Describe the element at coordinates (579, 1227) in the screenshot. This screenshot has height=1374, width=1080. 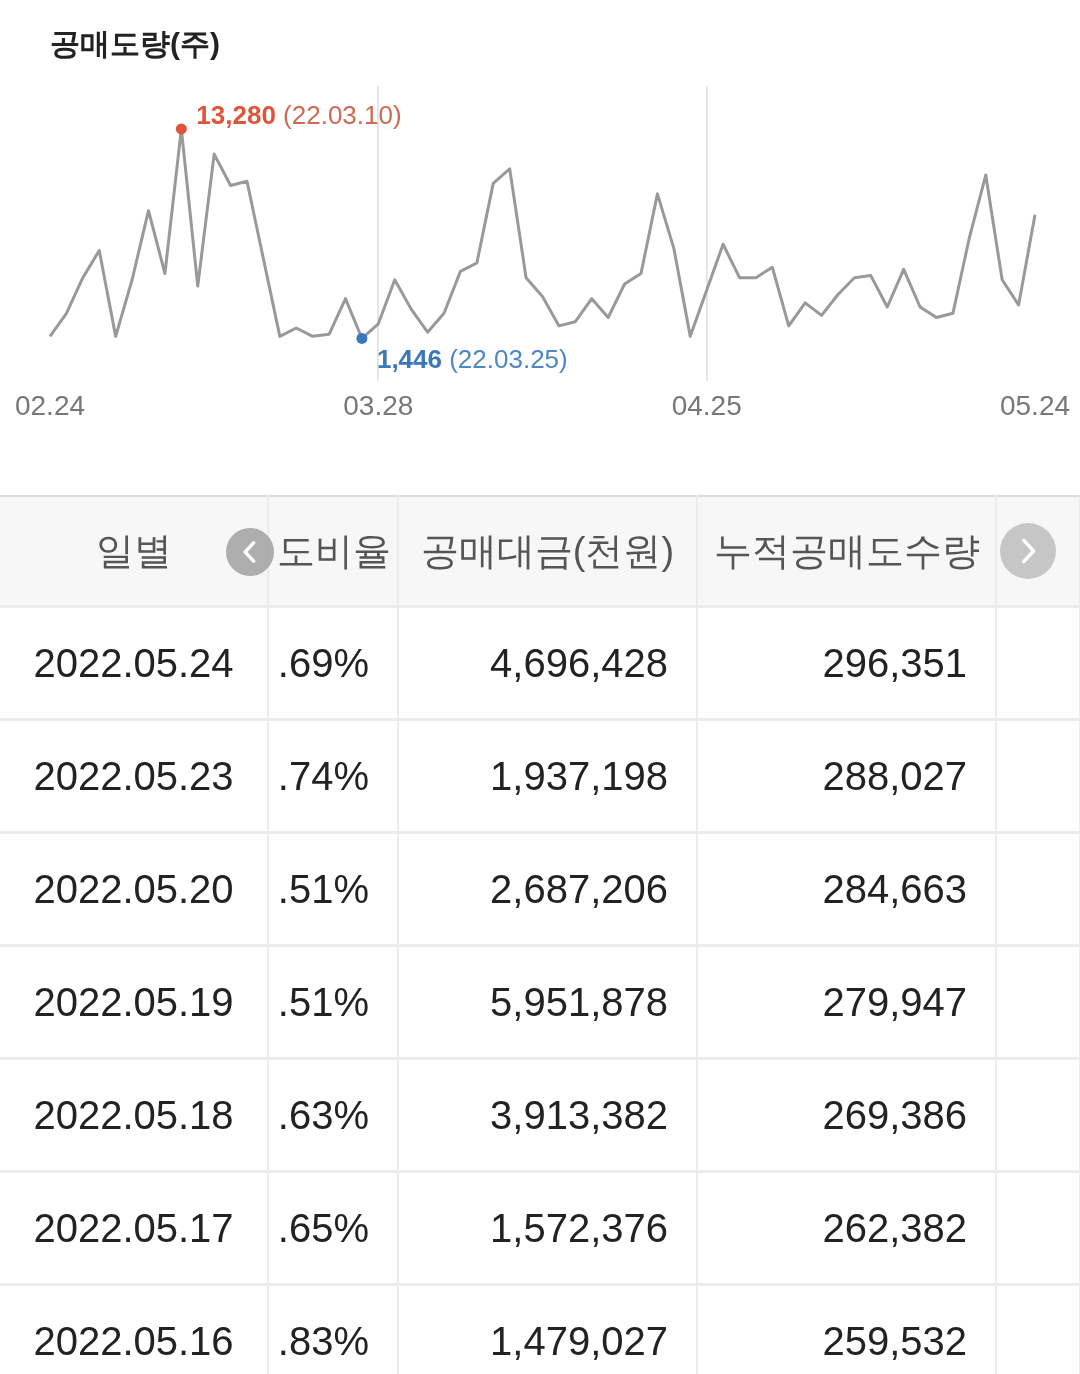
I see `text: 1,572,376` at that location.